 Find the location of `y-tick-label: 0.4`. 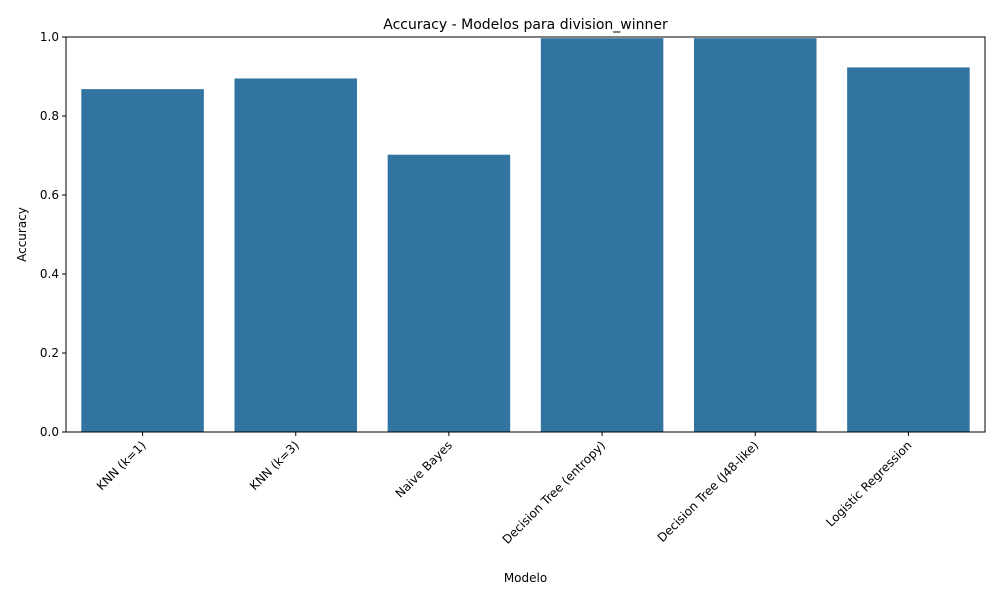

y-tick-label: 0.4 is located at coordinates (49, 274).